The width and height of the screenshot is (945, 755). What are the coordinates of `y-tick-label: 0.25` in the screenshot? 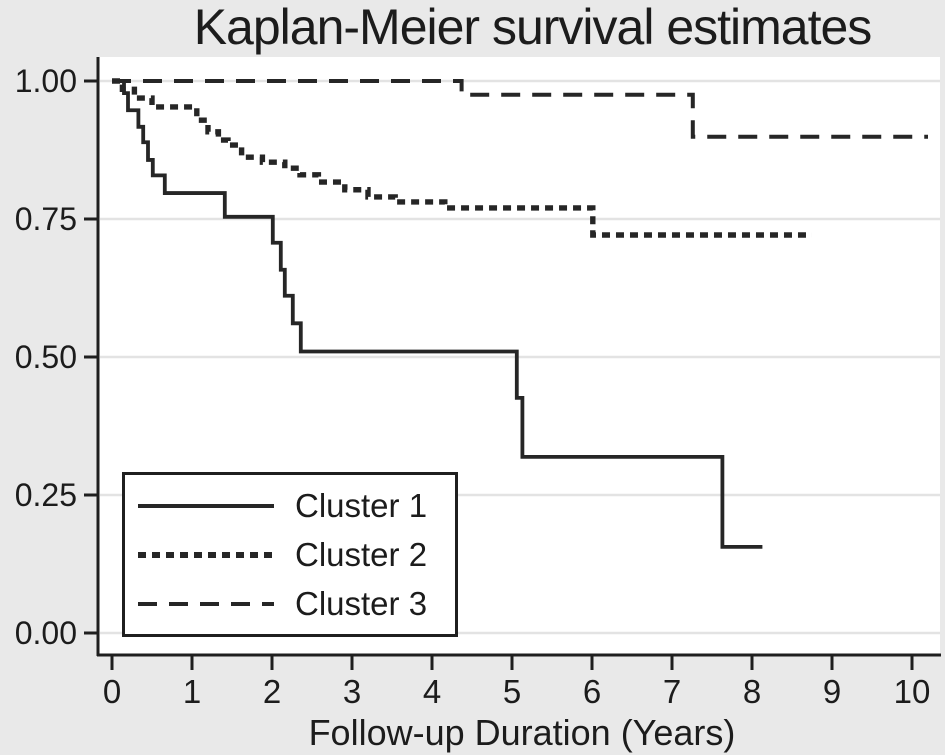 It's located at (46, 495).